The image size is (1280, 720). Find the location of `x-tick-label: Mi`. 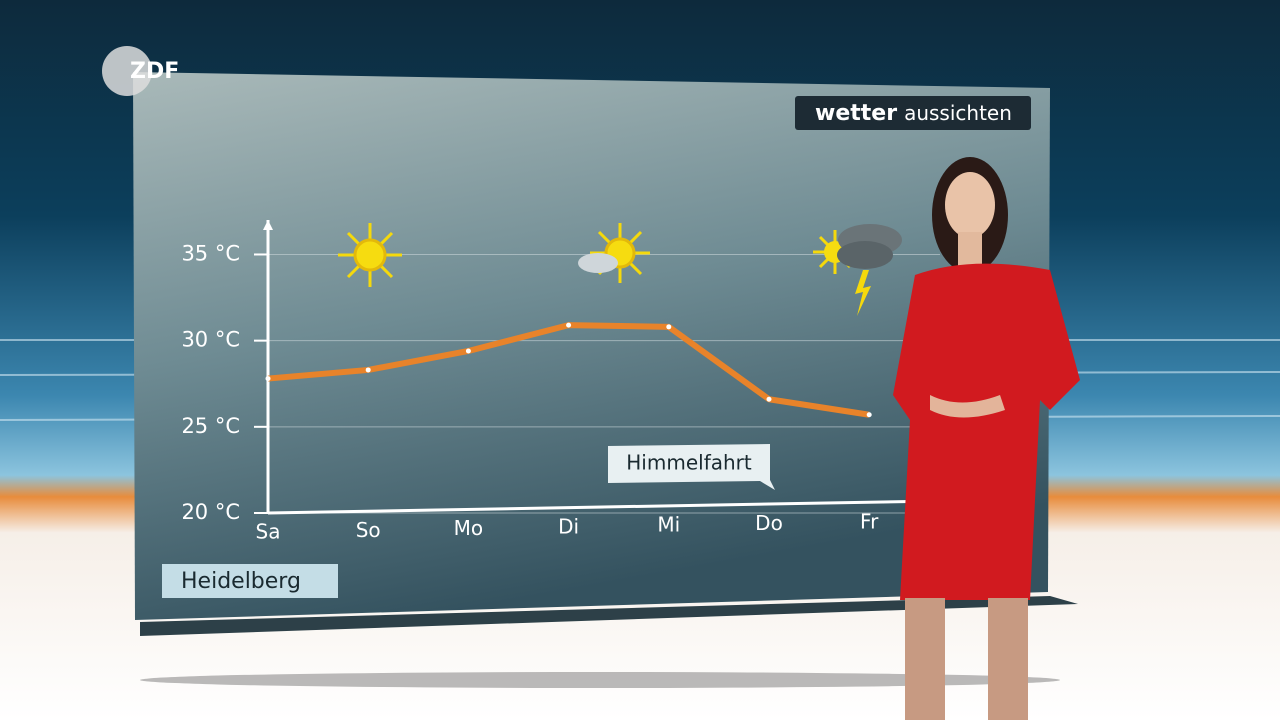

x-tick-label: Mi is located at coordinates (668, 525).